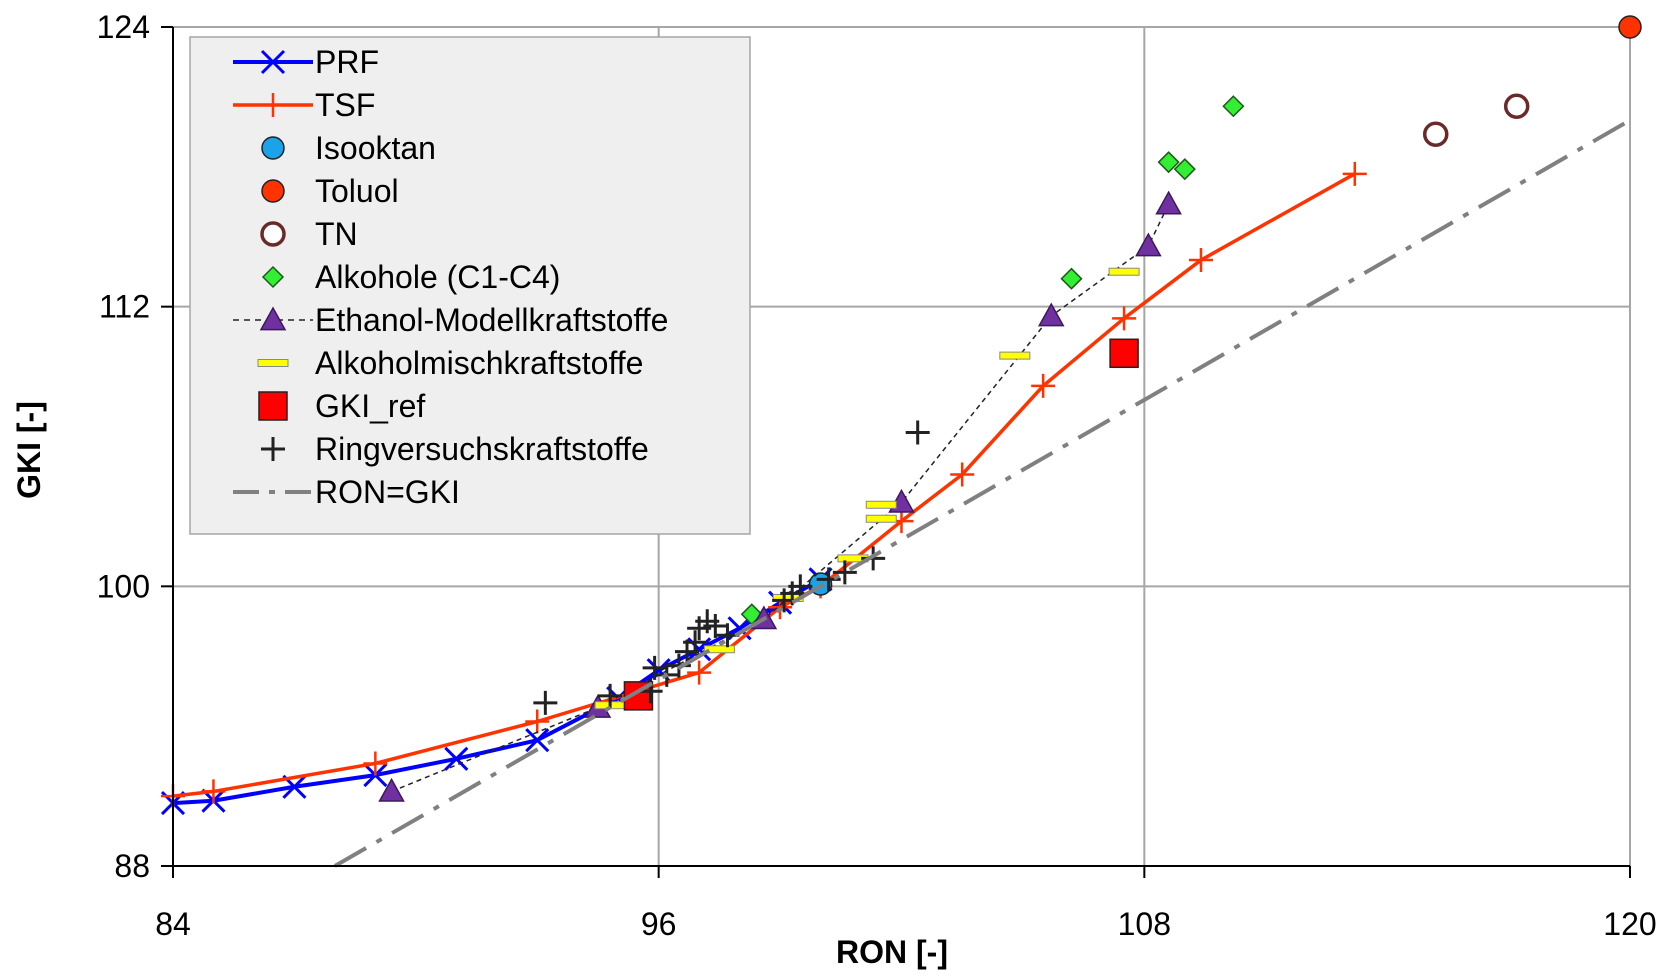  What do you see at coordinates (123, 586) in the screenshot?
I see `y-tick-label: 100` at bounding box center [123, 586].